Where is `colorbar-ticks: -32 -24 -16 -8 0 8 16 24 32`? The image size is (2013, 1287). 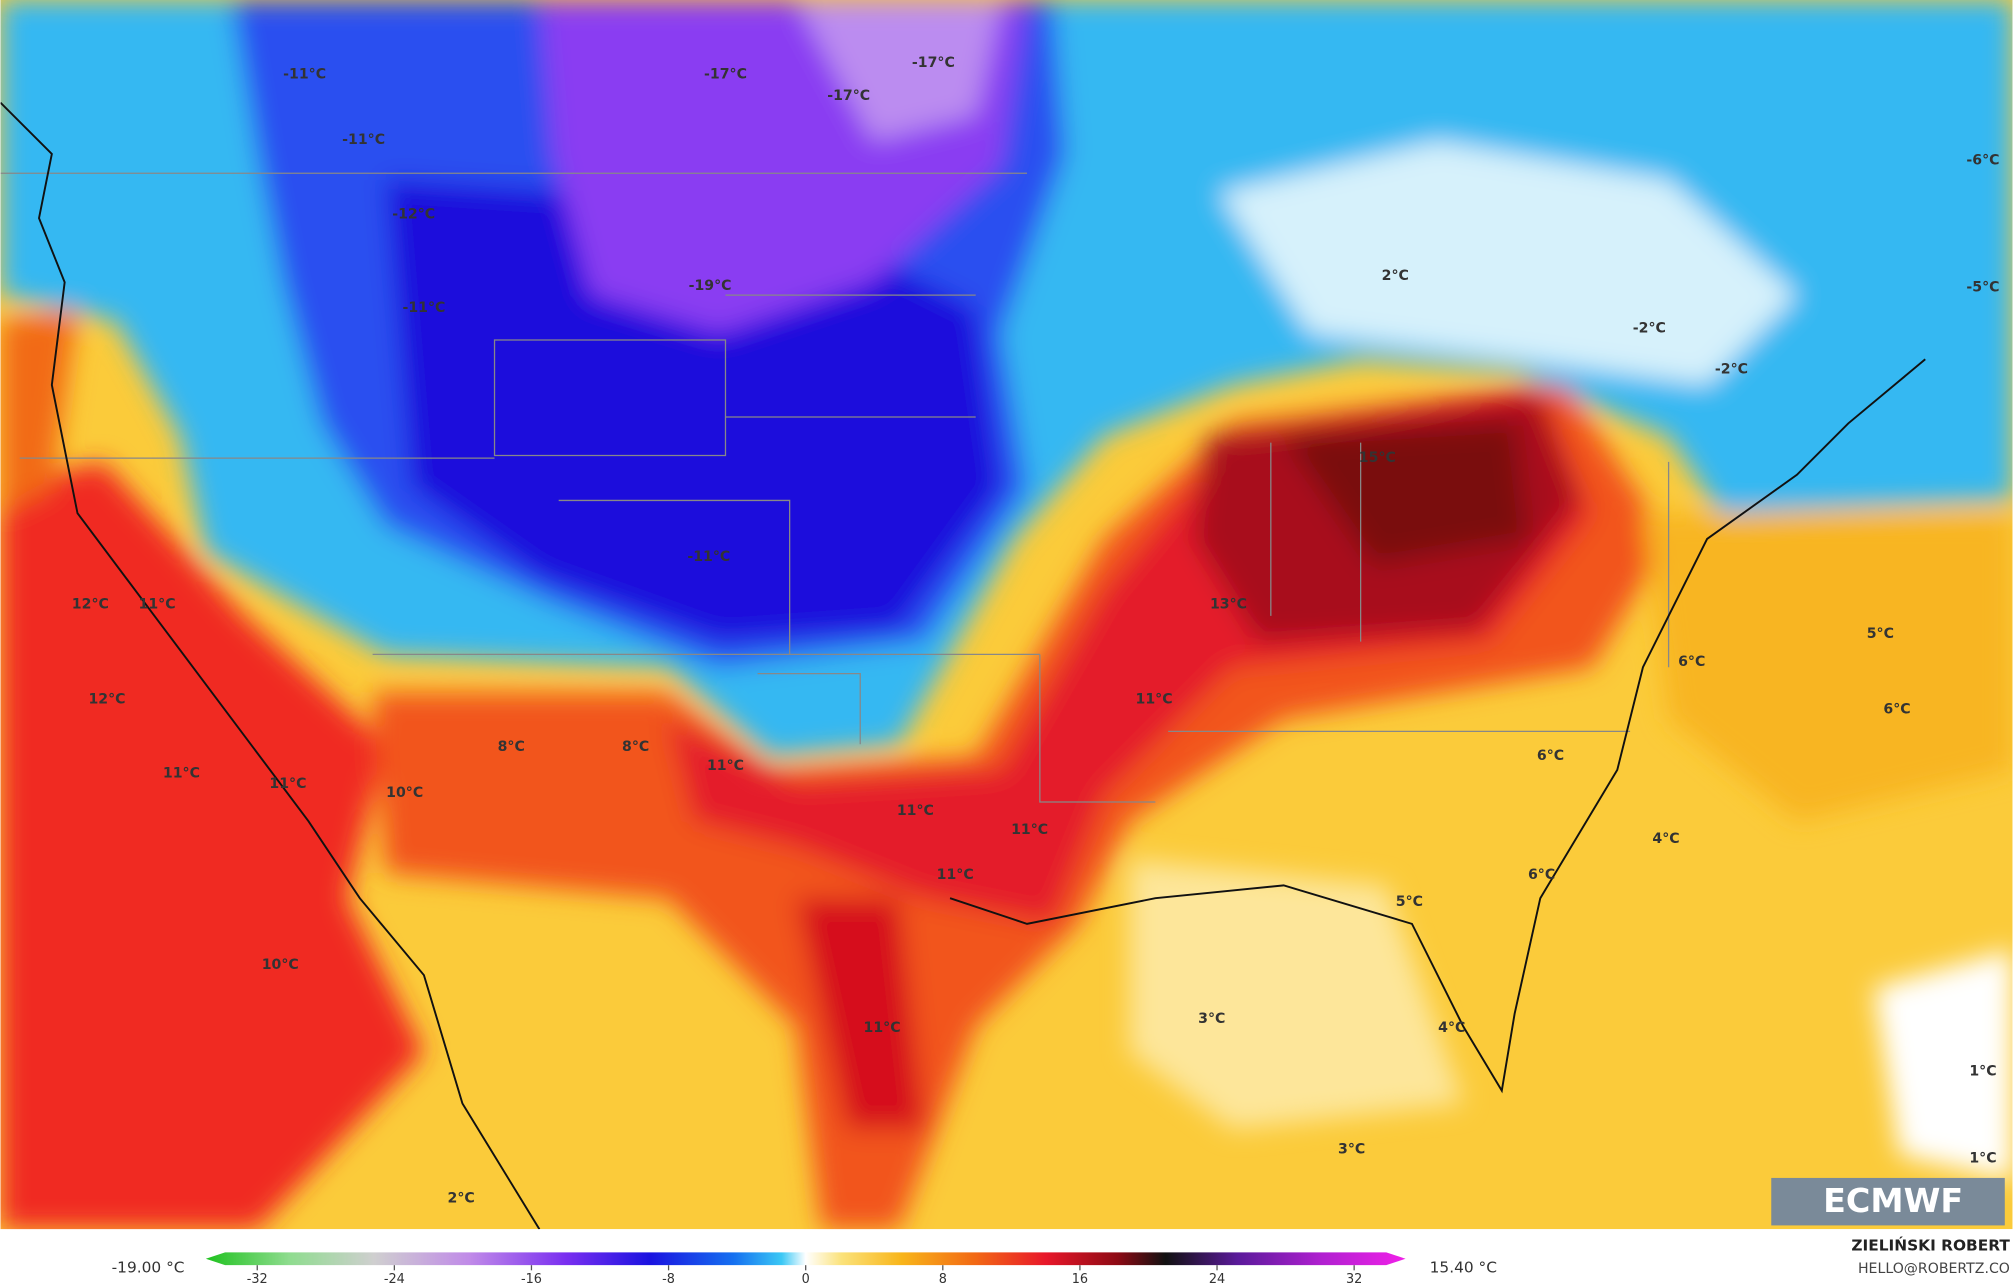
colorbar-ticks: -32 -24 -16 -8 0 8 16 24 32 is located at coordinates (804, 1276).